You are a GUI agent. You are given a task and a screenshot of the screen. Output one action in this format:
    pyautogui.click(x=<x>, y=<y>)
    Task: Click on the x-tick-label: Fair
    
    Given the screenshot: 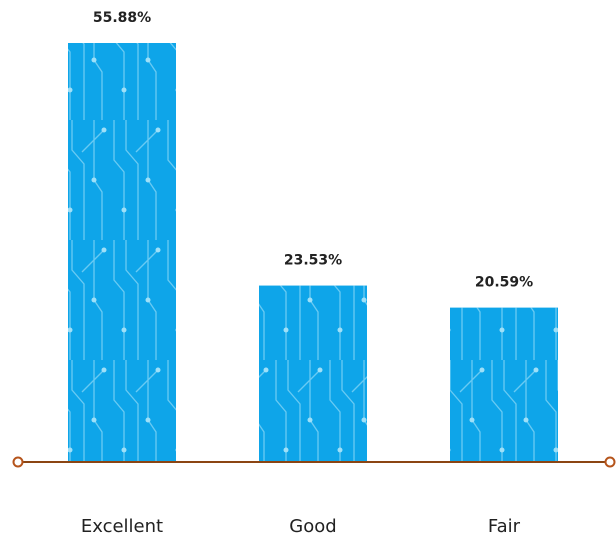 What is the action you would take?
    pyautogui.click(x=504, y=526)
    